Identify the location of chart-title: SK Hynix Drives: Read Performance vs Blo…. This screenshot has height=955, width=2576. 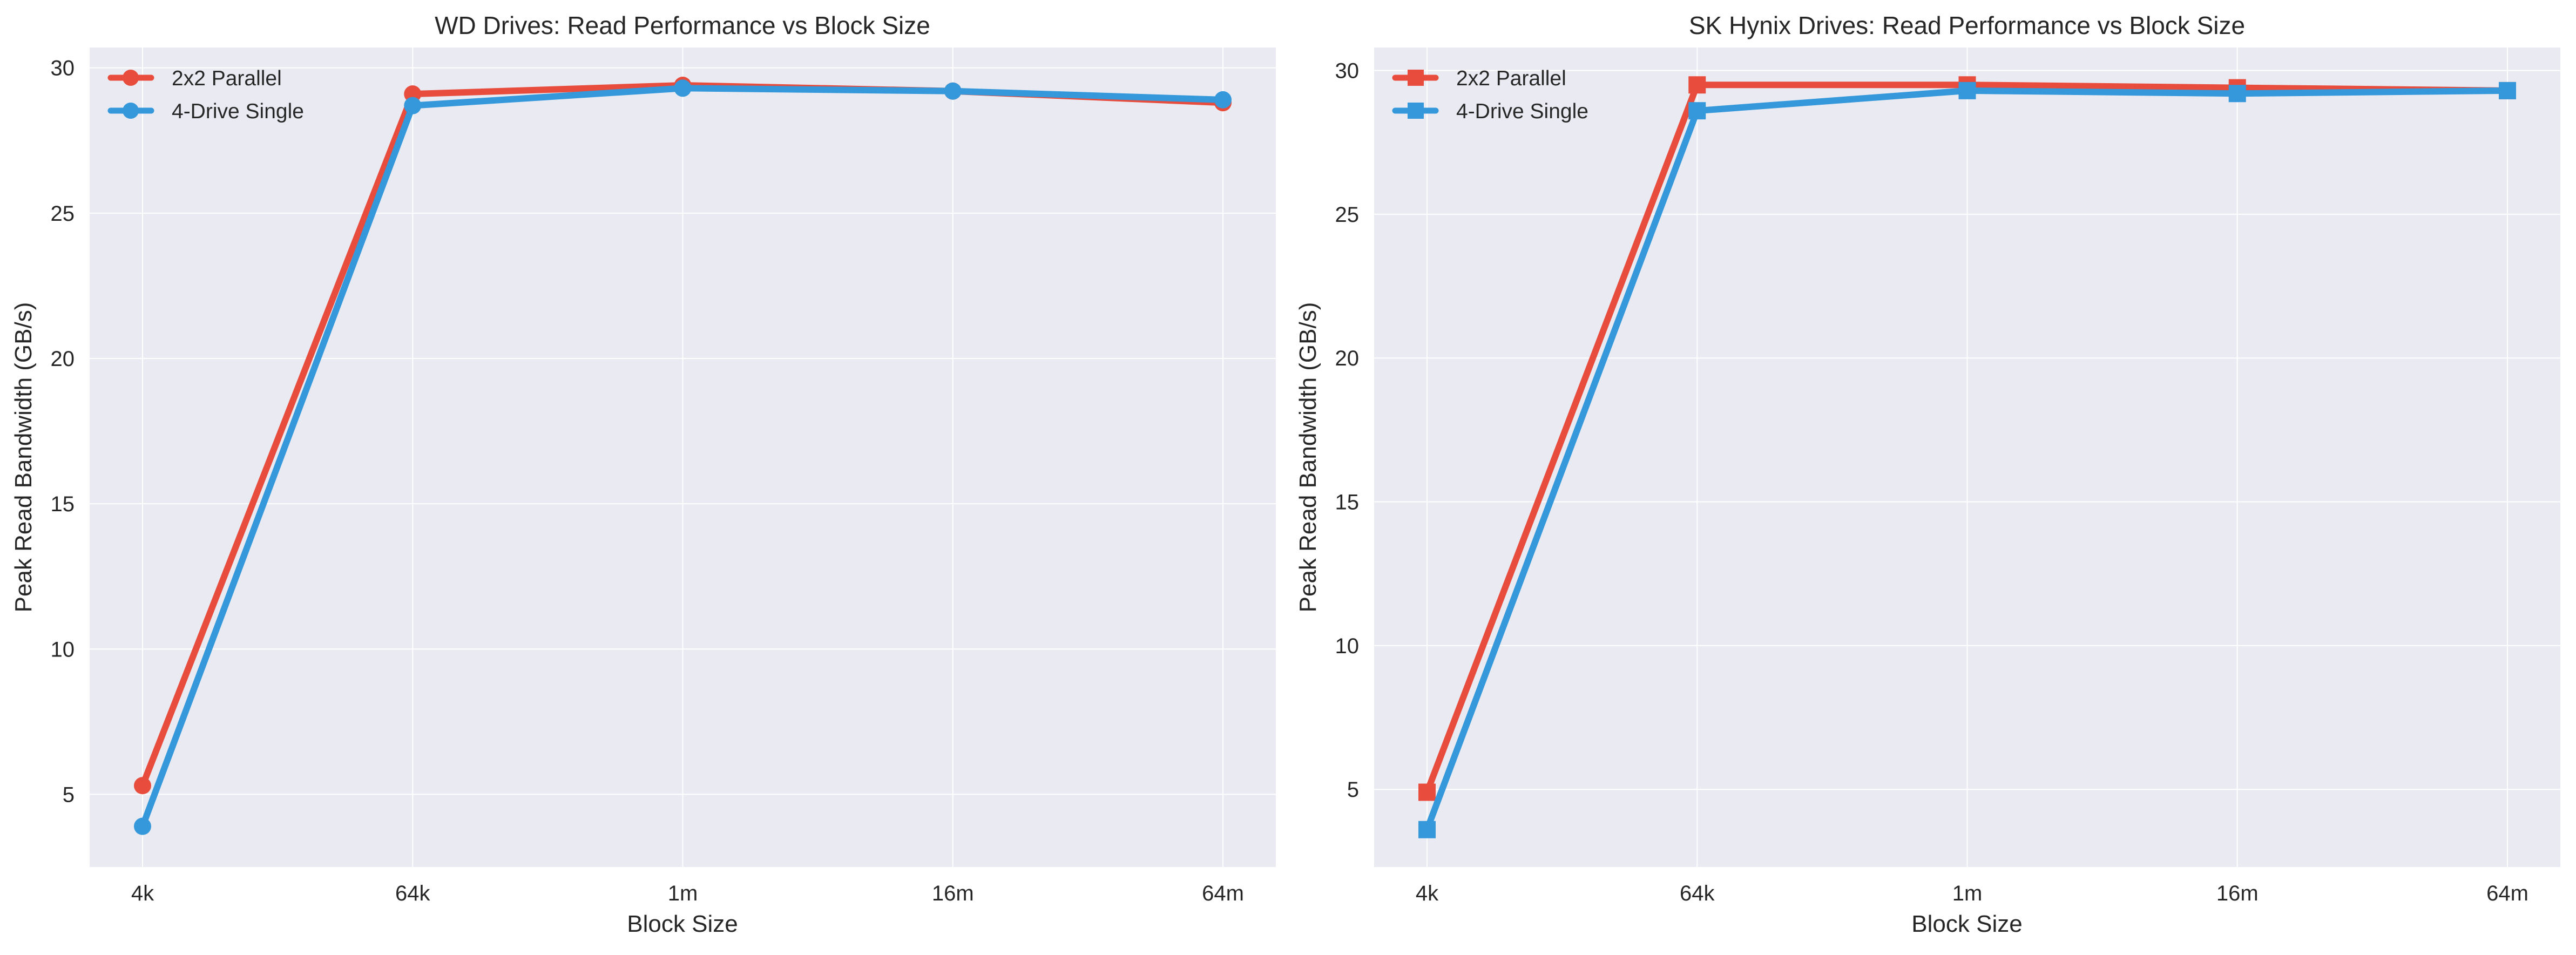
(1967, 25).